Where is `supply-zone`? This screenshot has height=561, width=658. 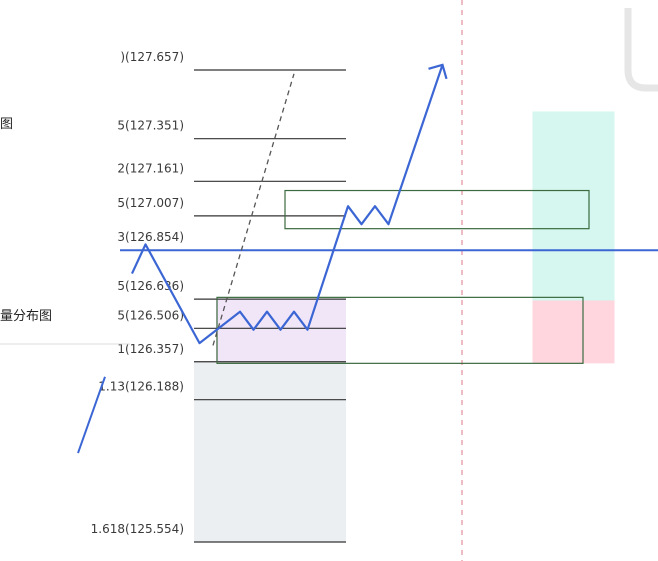
supply-zone is located at coordinates (437, 209).